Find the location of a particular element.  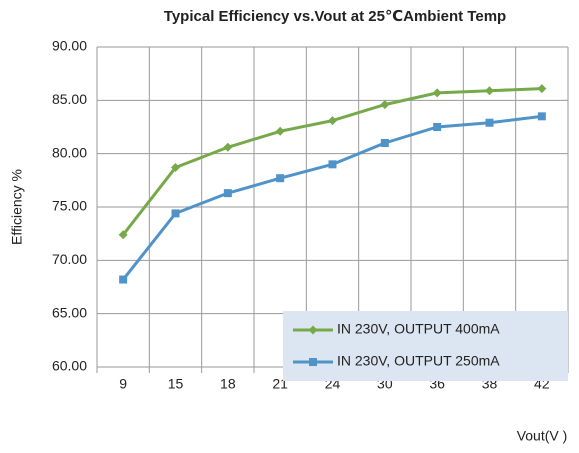

y-axis-label: Efficiency % is located at coordinates (17, 207).